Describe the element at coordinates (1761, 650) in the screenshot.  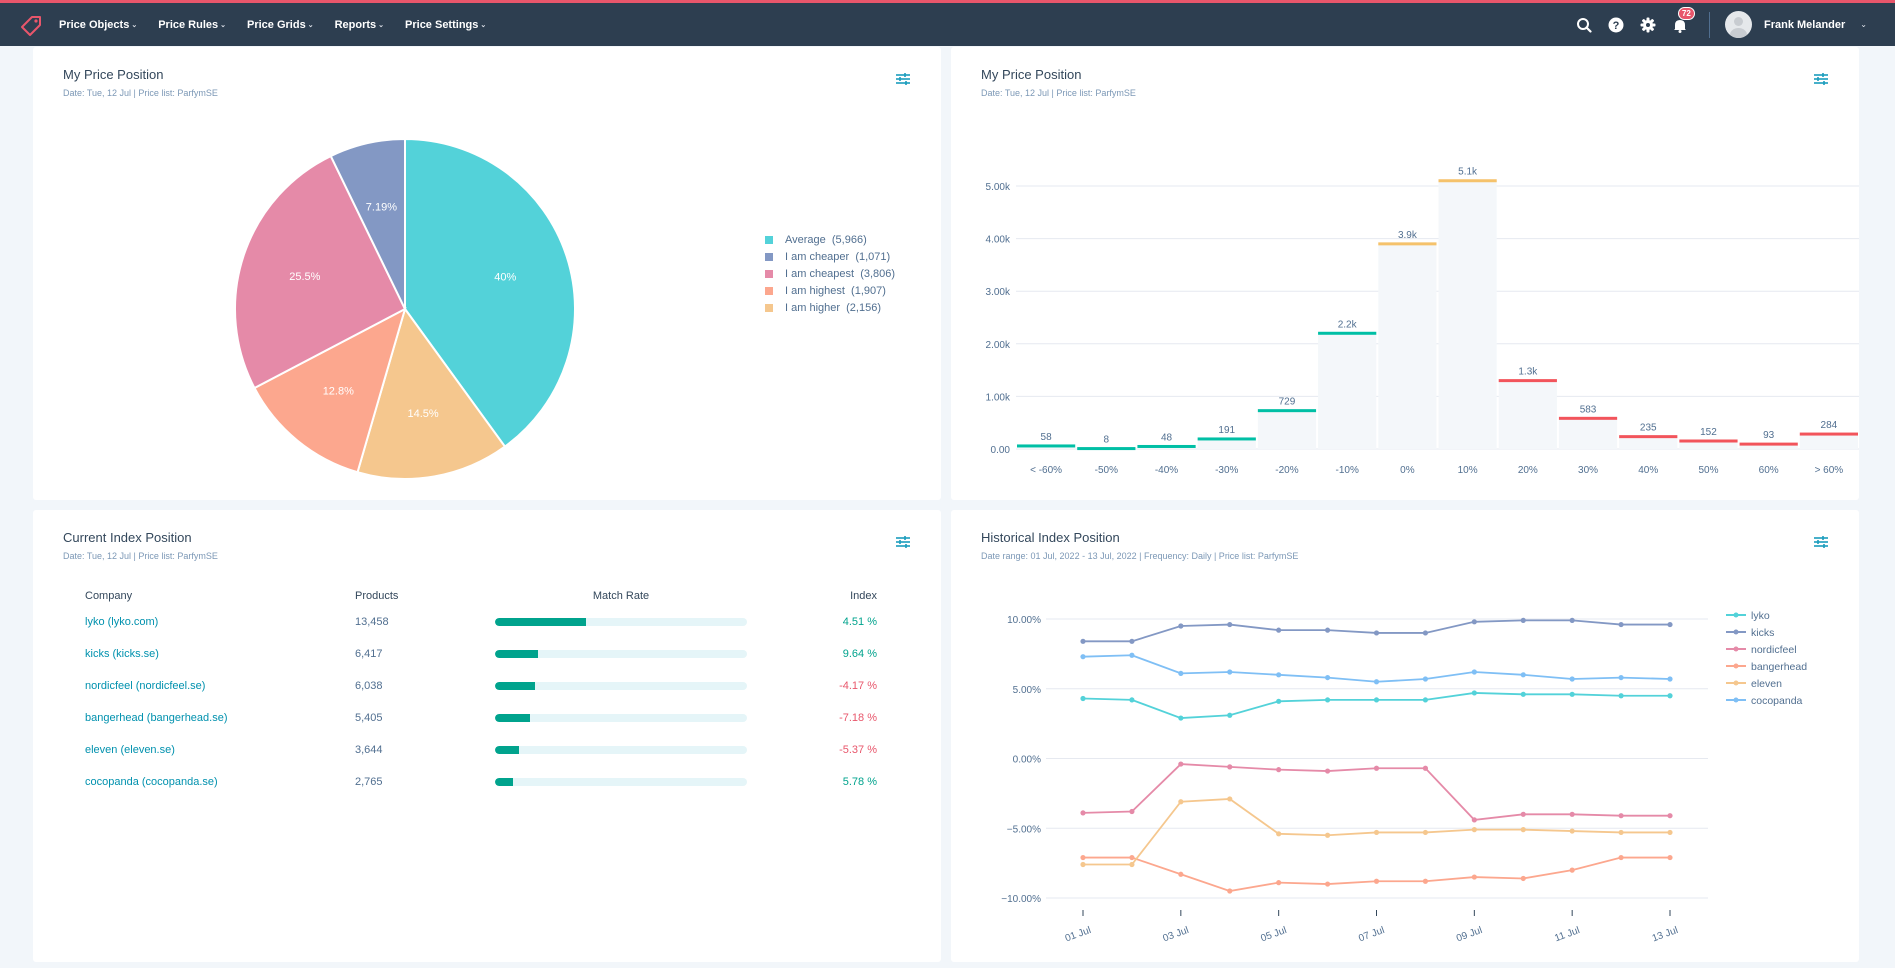
I see `legend-item-nordicfeel: nordicfeel` at that location.